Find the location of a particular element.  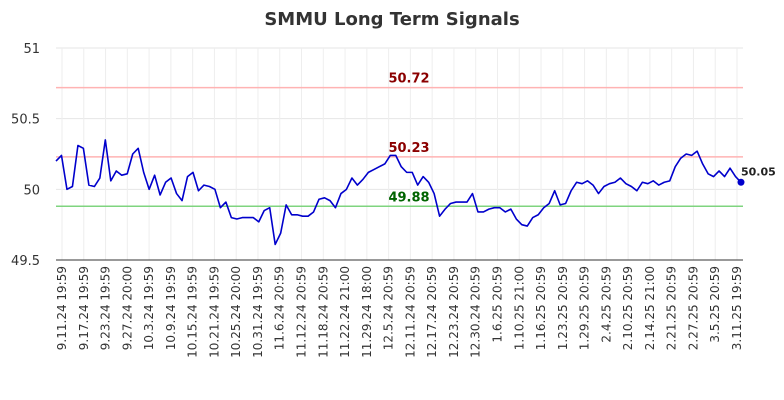

x-tick-label: 10.9.24 19:59 is located at coordinates (171, 308).